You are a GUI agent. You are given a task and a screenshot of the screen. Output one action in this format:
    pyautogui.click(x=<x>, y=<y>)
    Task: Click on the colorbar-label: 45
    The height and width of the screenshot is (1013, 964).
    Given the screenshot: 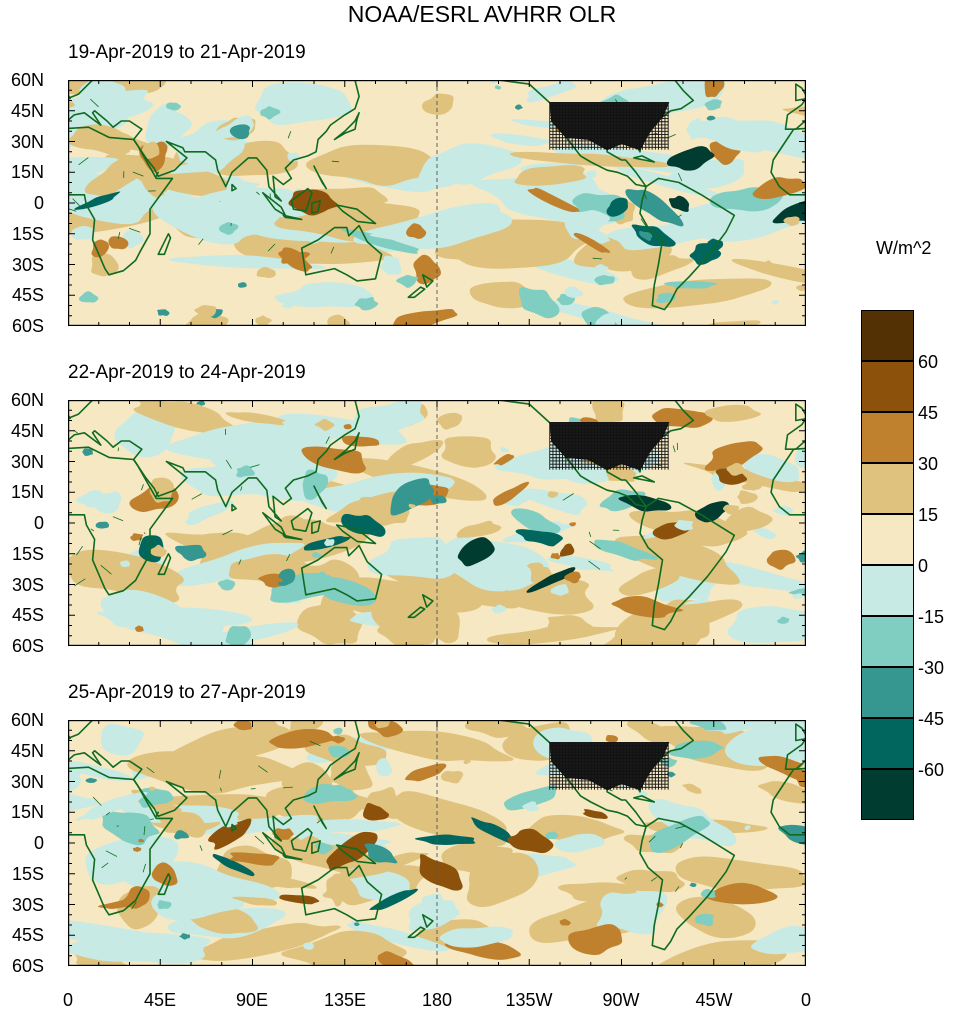 What is the action you would take?
    pyautogui.click(x=928, y=413)
    